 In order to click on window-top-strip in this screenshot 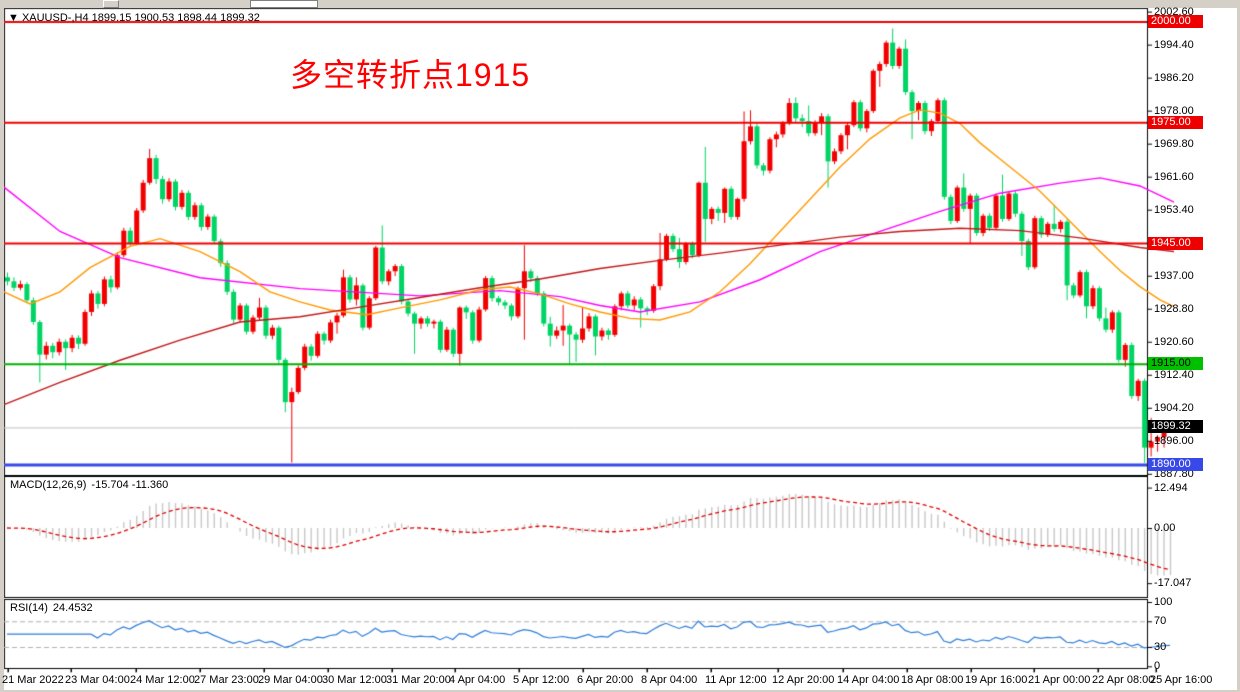, I will do `click(620, 4)`.